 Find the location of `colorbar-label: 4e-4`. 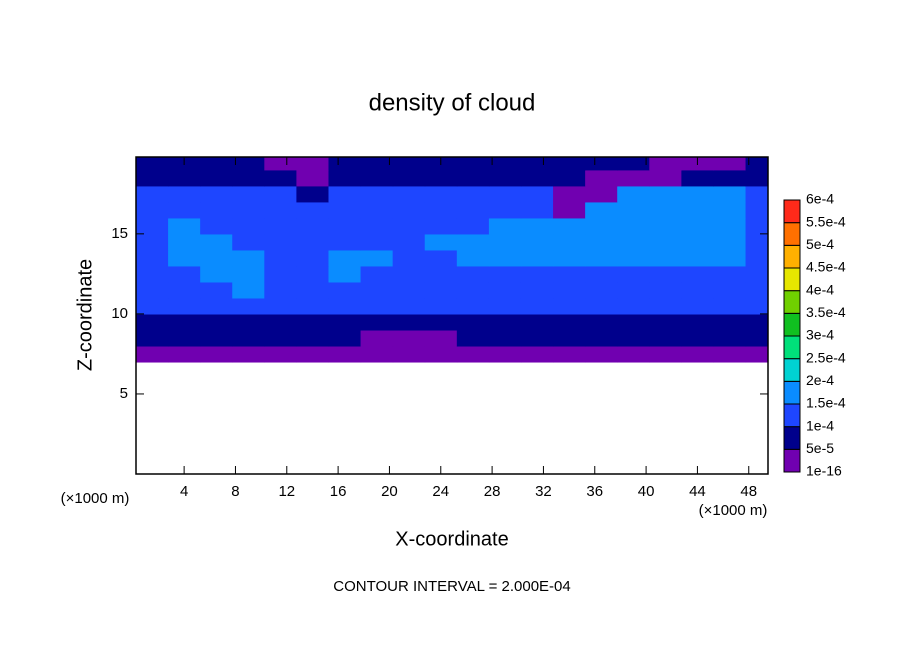

colorbar-label: 4e-4 is located at coordinates (820, 289).